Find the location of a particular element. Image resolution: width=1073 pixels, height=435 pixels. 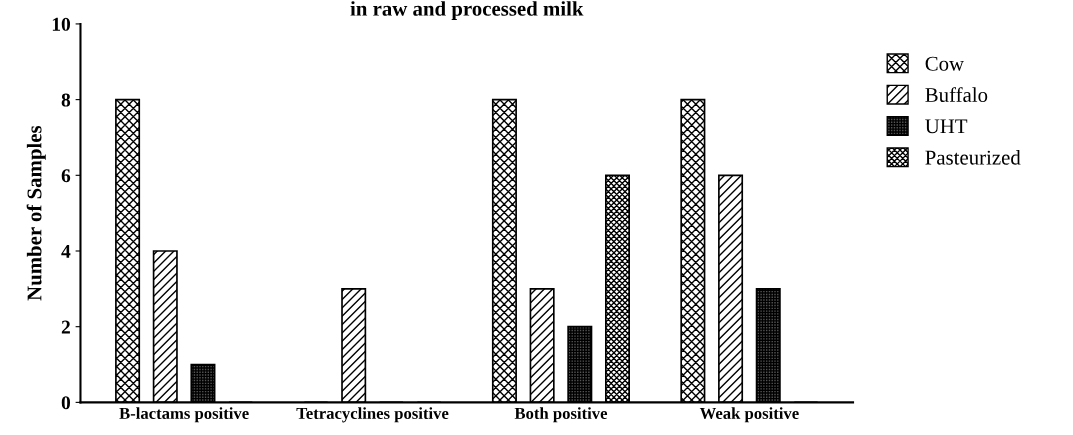

x-tick-label: Weak positive is located at coordinates (749, 415).